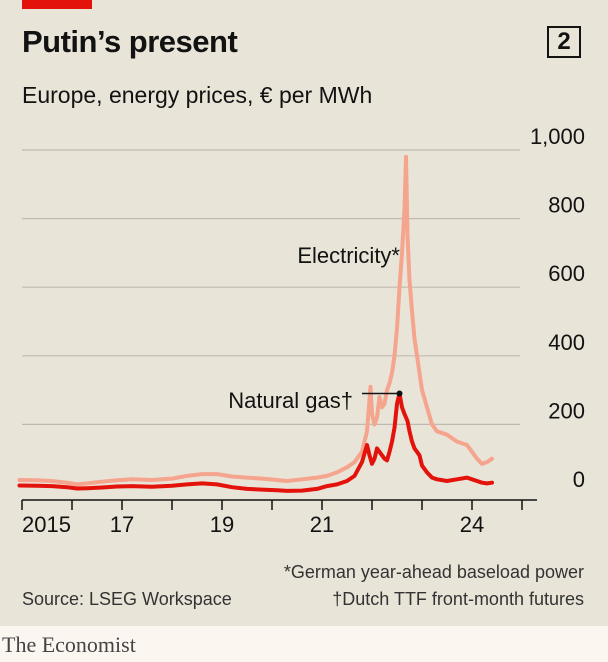 The width and height of the screenshot is (608, 662). I want to click on y-tick-label: 200, so click(566, 410).